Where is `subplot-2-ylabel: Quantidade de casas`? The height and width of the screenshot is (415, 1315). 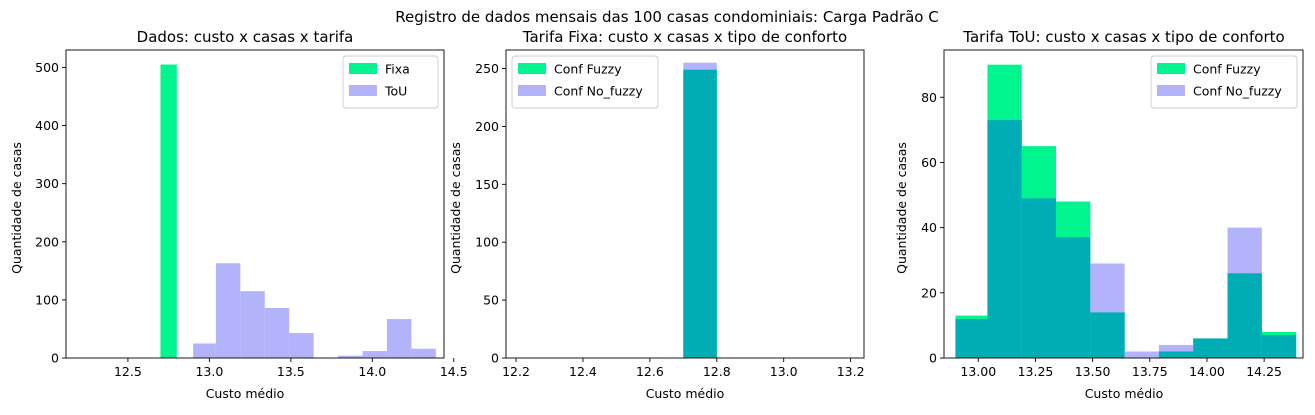 subplot-2-ylabel: Quantidade de casas is located at coordinates (455, 208).